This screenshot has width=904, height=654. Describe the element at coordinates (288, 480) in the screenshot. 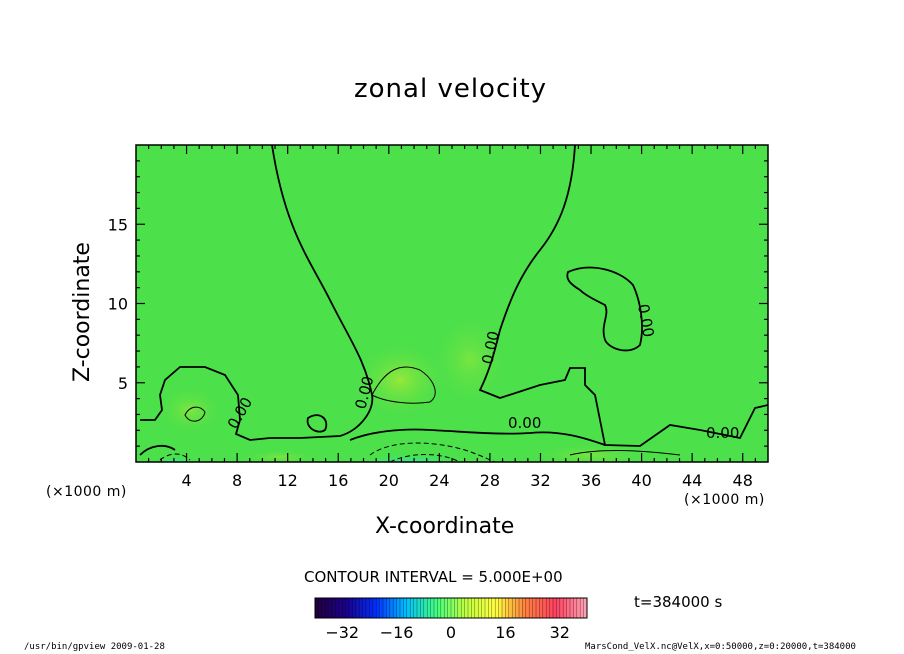

I see `x-tick-label: 12` at that location.